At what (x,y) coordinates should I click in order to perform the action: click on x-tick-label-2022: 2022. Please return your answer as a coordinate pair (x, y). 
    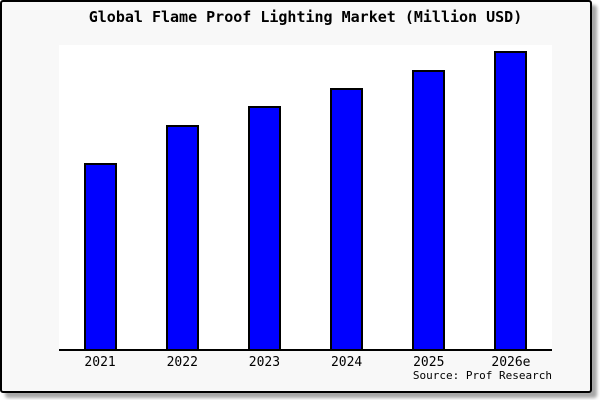
    Looking at the image, I should click on (182, 362).